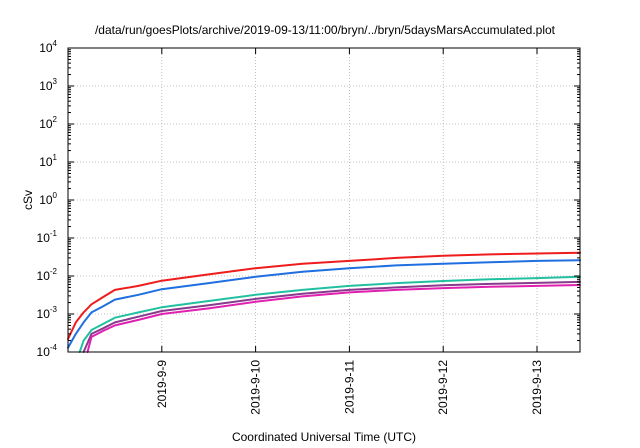  I want to click on y-tick-label: 10⁻³, so click(47, 313).